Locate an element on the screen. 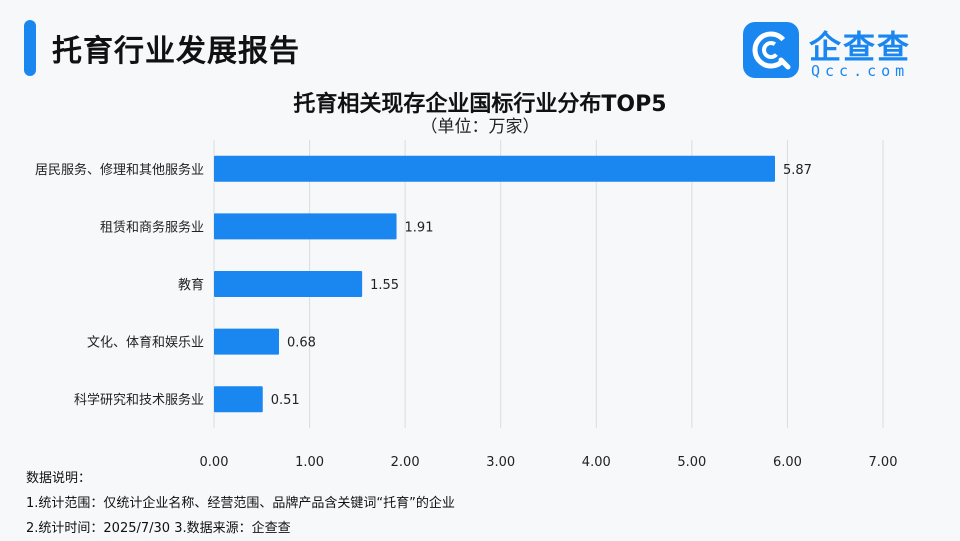 The height and width of the screenshot is (541, 960). logo-domain: Qcc.com is located at coordinates (860, 71).